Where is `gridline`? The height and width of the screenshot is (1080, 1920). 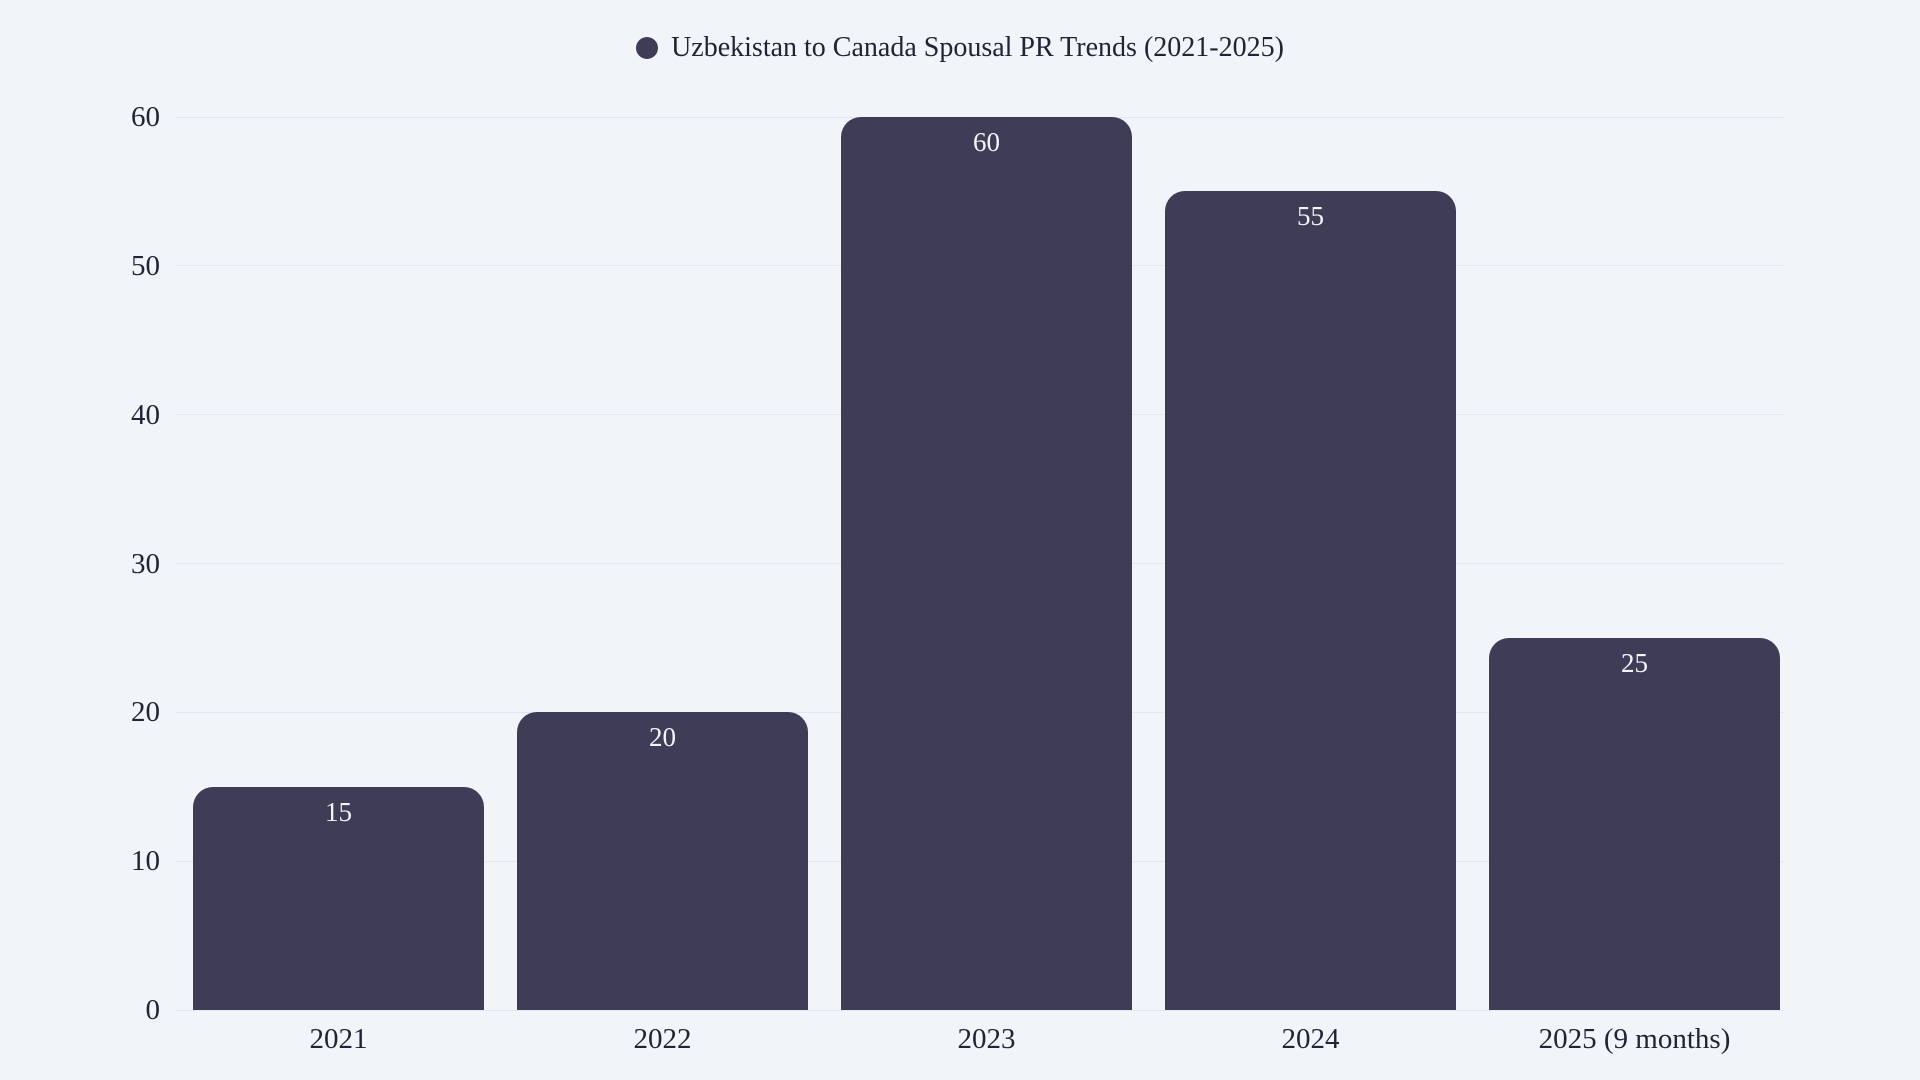
gridline is located at coordinates (980, 1010).